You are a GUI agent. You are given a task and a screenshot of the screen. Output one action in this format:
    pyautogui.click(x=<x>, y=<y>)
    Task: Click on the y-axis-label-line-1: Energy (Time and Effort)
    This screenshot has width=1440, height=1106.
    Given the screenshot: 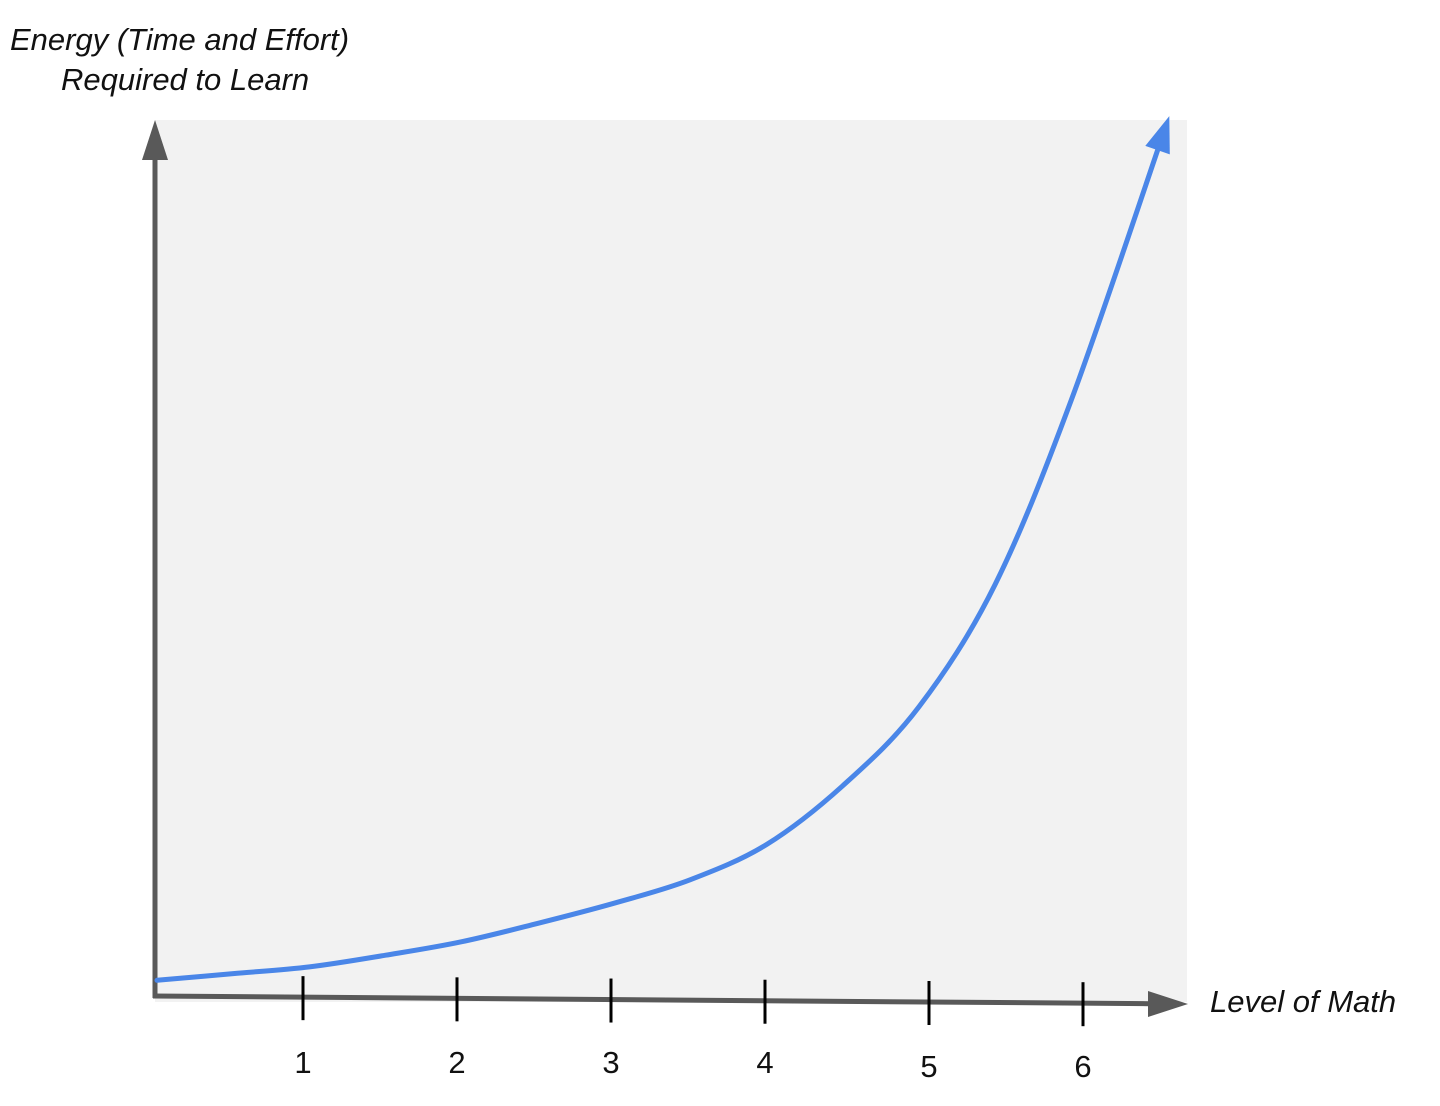 What is the action you would take?
    pyautogui.click(x=180, y=39)
    